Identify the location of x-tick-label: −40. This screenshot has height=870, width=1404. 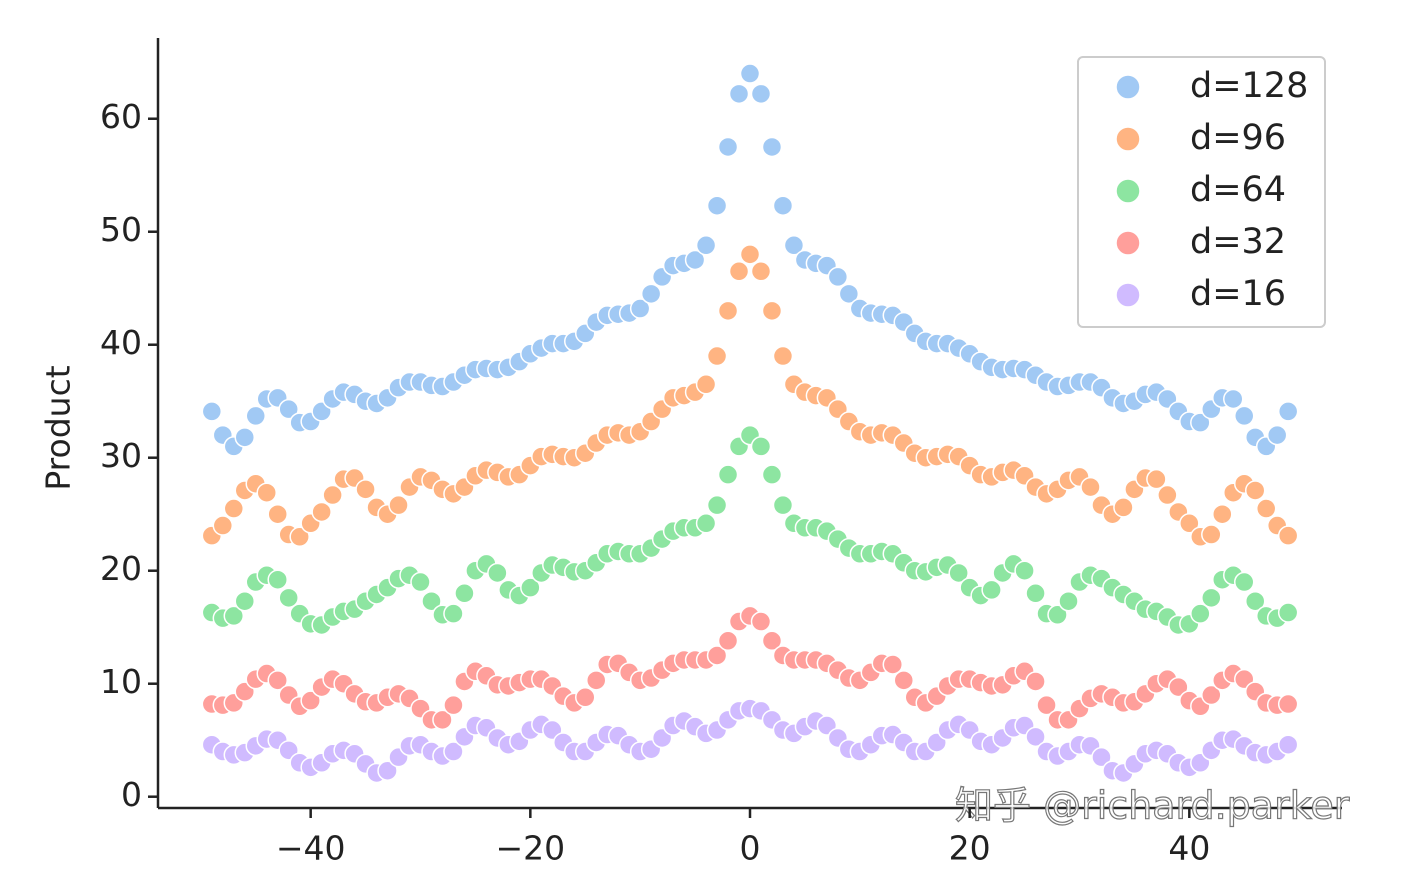
(311, 848).